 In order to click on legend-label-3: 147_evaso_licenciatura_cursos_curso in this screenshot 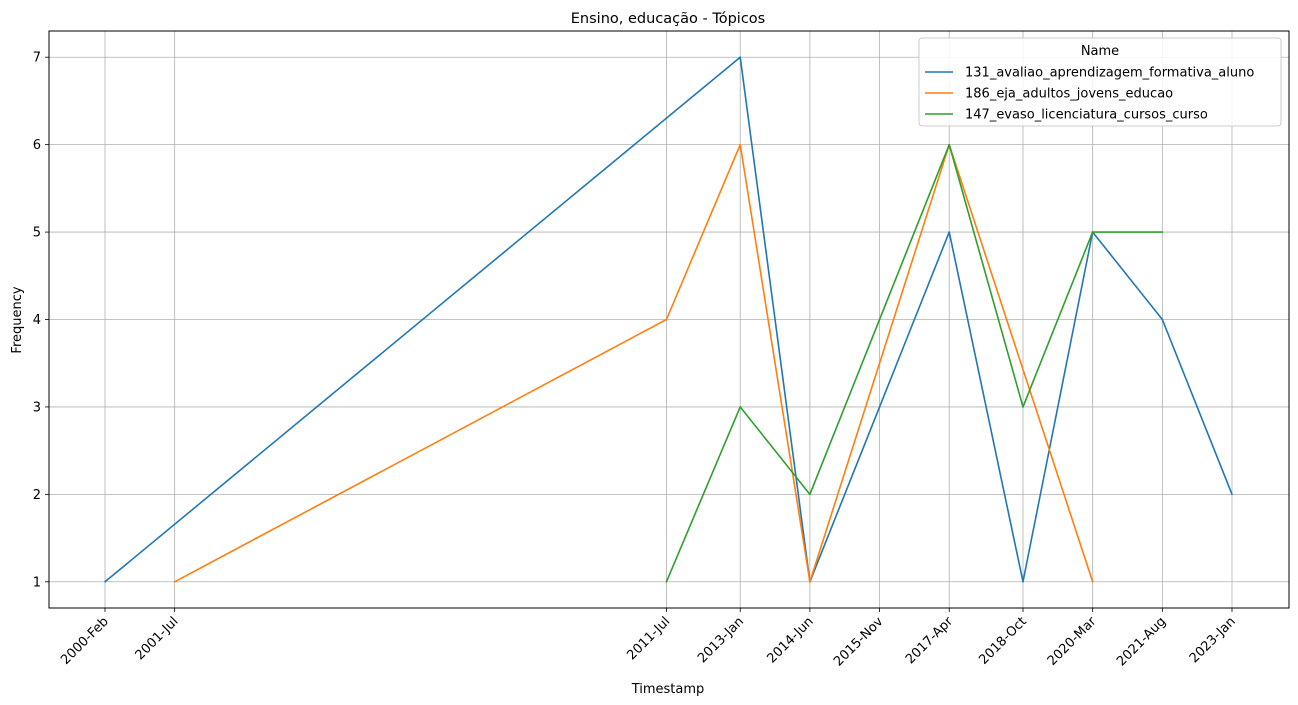, I will do `click(1086, 115)`.